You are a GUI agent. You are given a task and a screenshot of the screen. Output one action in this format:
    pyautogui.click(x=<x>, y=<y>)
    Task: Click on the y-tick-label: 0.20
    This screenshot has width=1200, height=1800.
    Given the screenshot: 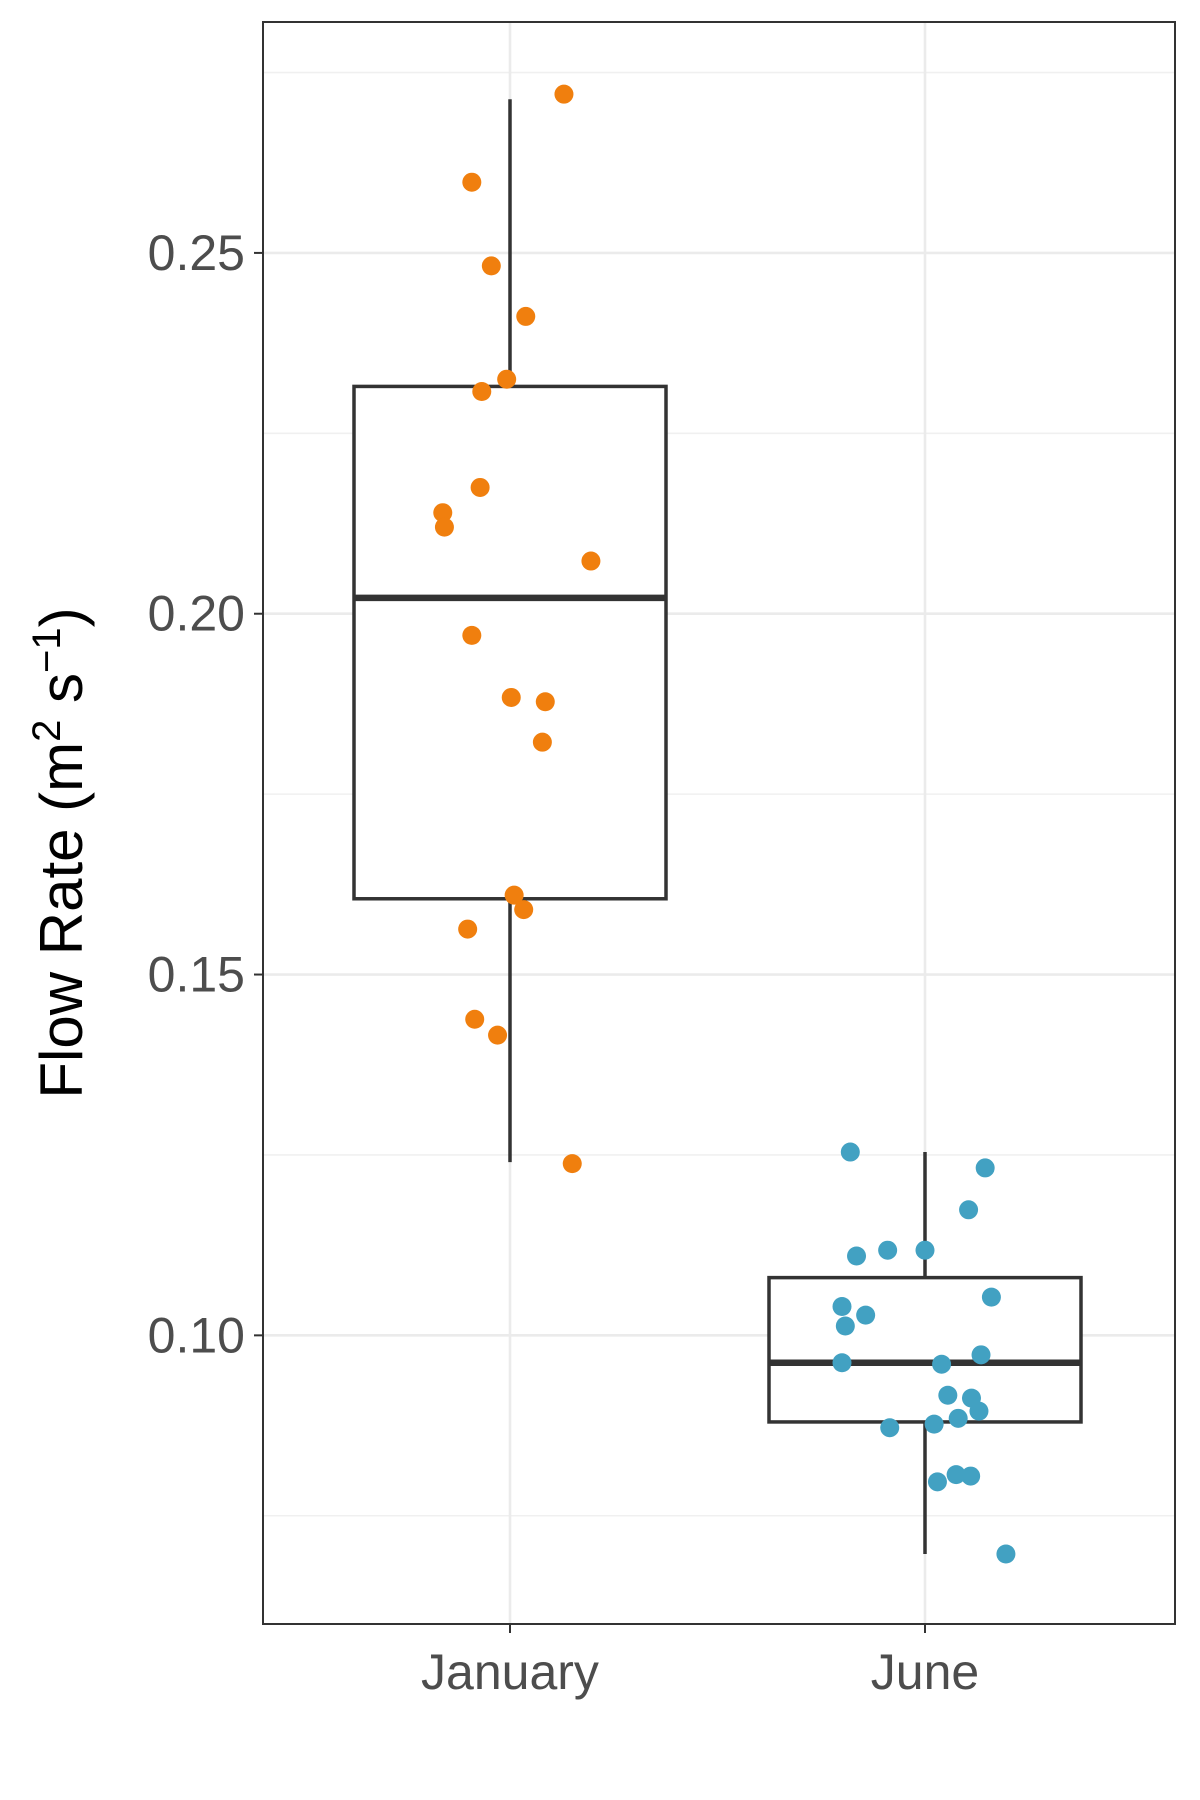 What is the action you would take?
    pyautogui.click(x=196, y=614)
    